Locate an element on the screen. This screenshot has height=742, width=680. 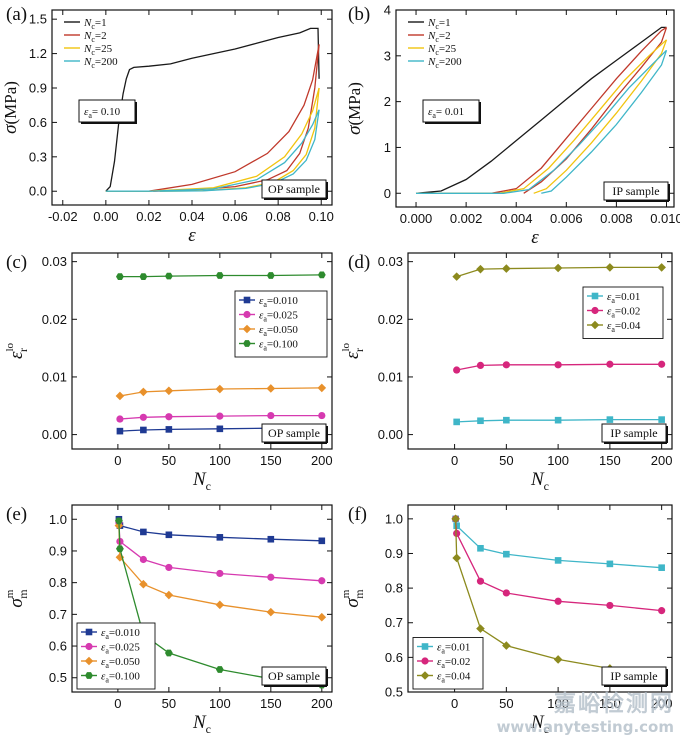
panel-label: (b) is located at coordinates (359, 14).